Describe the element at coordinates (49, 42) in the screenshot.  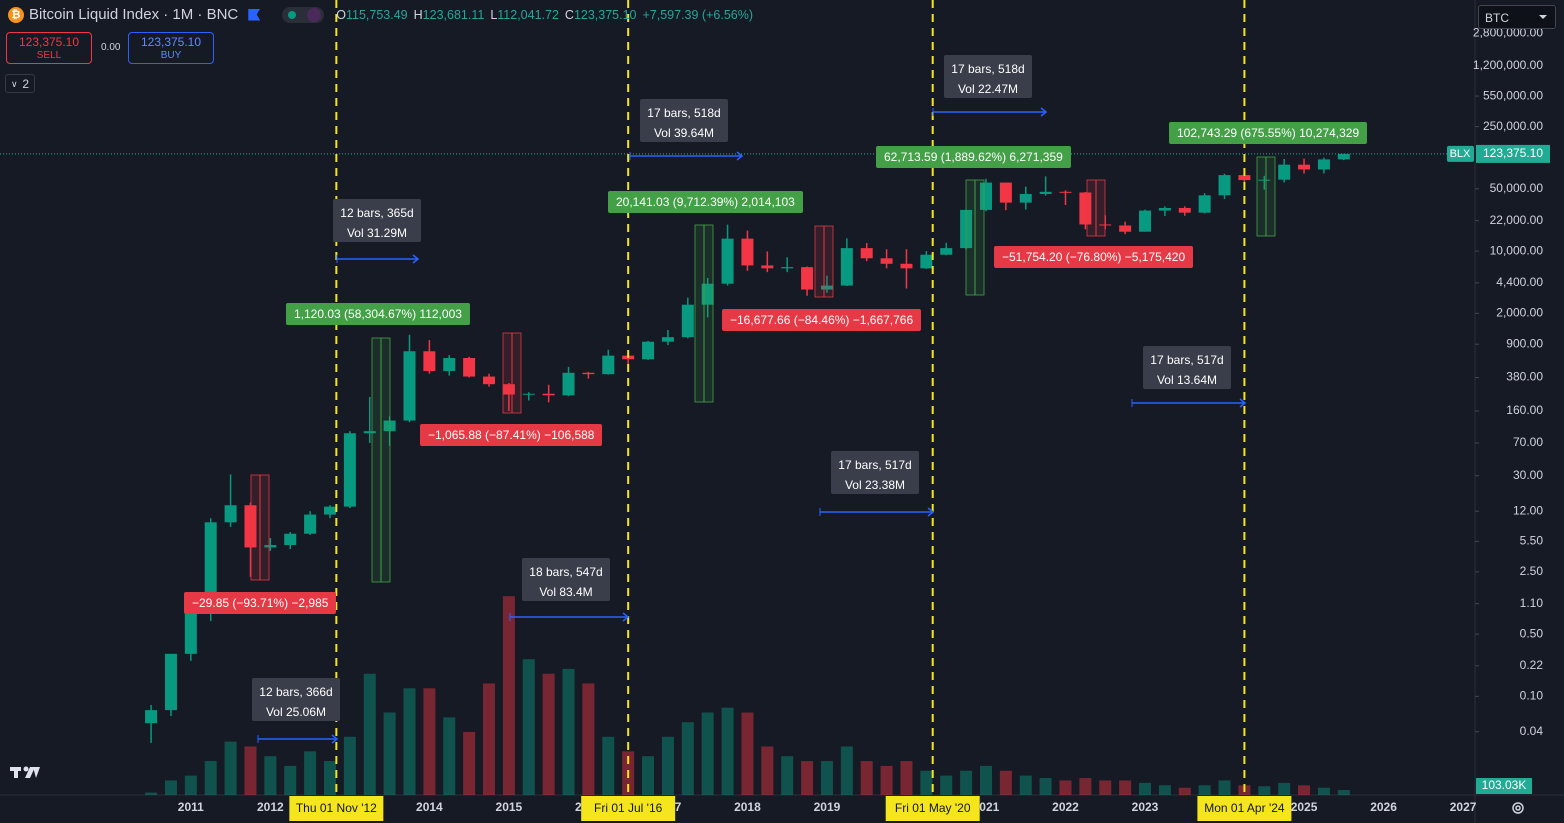
I see `sell-price: 123,375.10` at that location.